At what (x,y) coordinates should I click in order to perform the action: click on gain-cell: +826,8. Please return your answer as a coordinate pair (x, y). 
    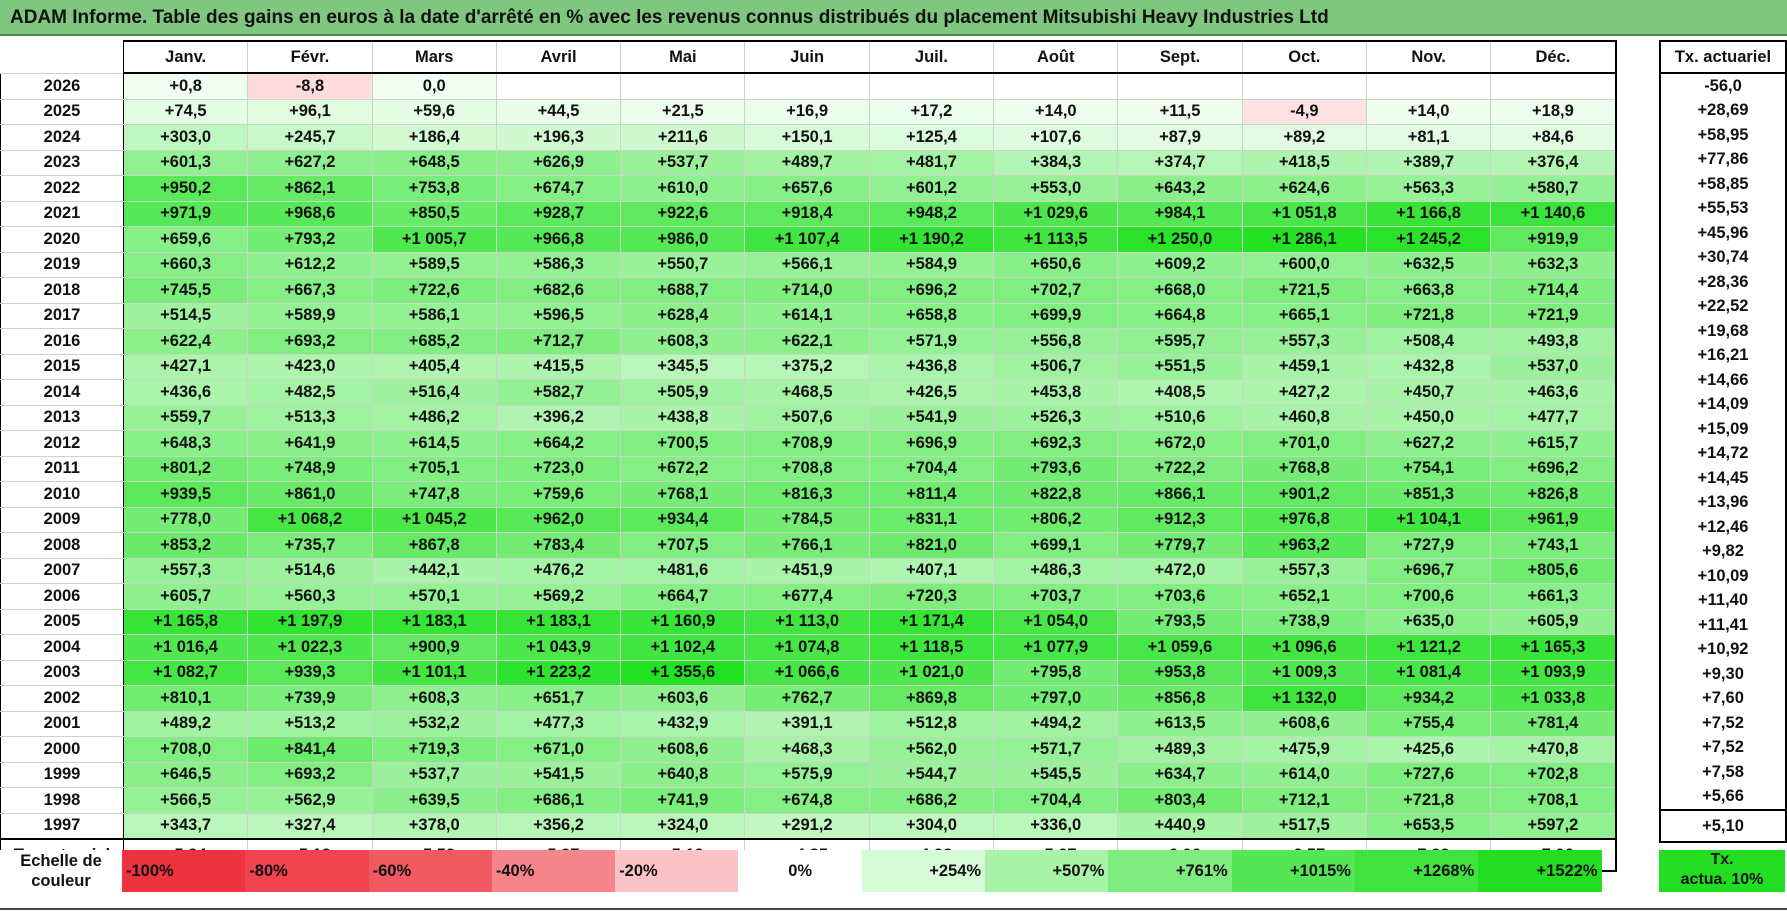
    Looking at the image, I should click on (1553, 494).